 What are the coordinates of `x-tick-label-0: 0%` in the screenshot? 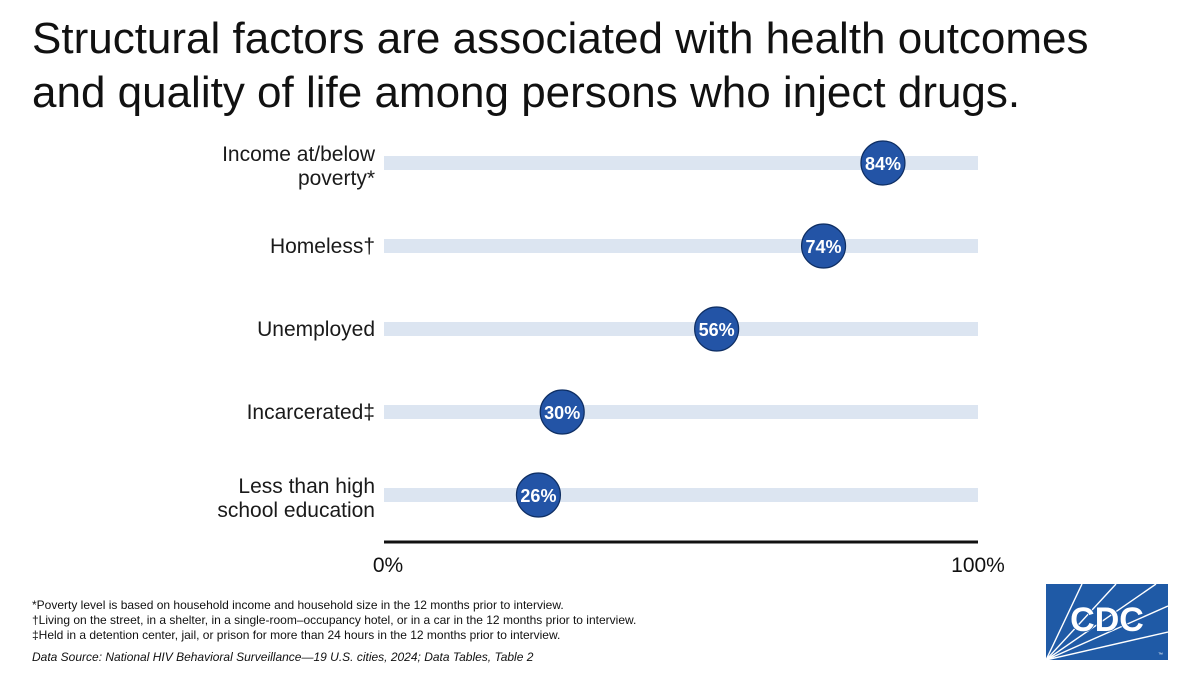 It's located at (388, 565).